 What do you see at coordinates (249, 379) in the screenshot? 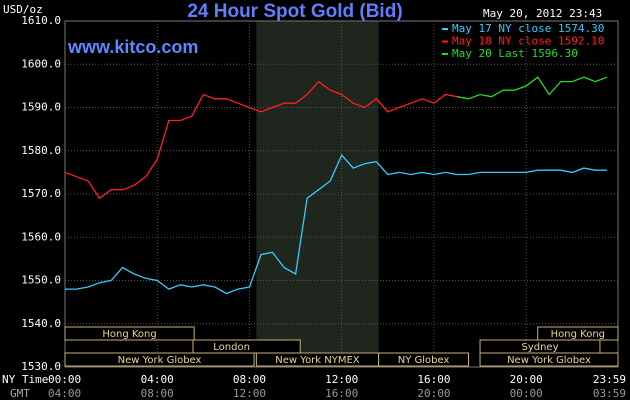
I see `x-tick-label: 08:00` at bounding box center [249, 379].